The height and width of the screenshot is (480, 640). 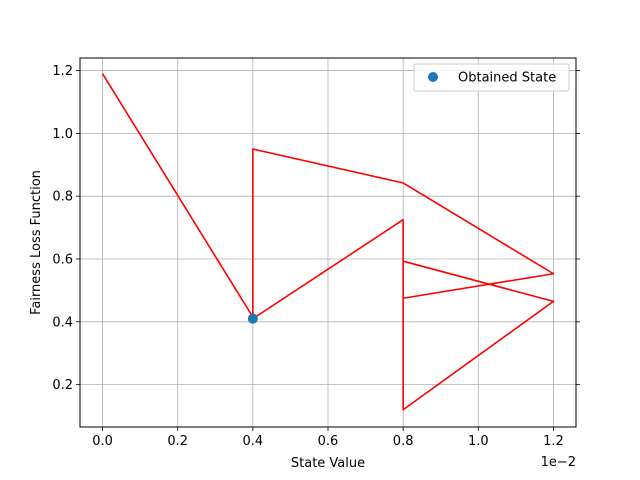 I want to click on legend-box, so click(x=491, y=77).